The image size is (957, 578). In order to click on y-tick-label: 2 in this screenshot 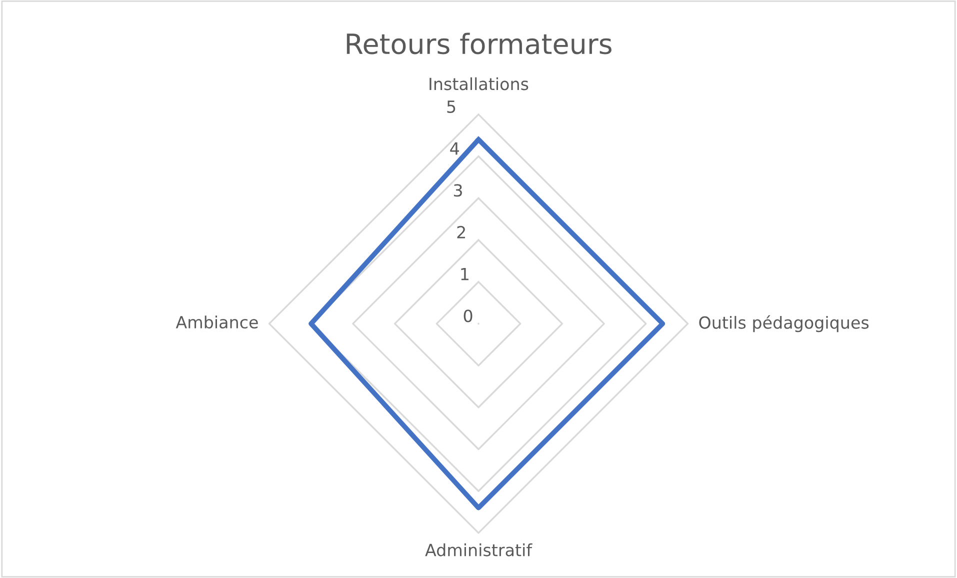, I will do `click(461, 232)`.